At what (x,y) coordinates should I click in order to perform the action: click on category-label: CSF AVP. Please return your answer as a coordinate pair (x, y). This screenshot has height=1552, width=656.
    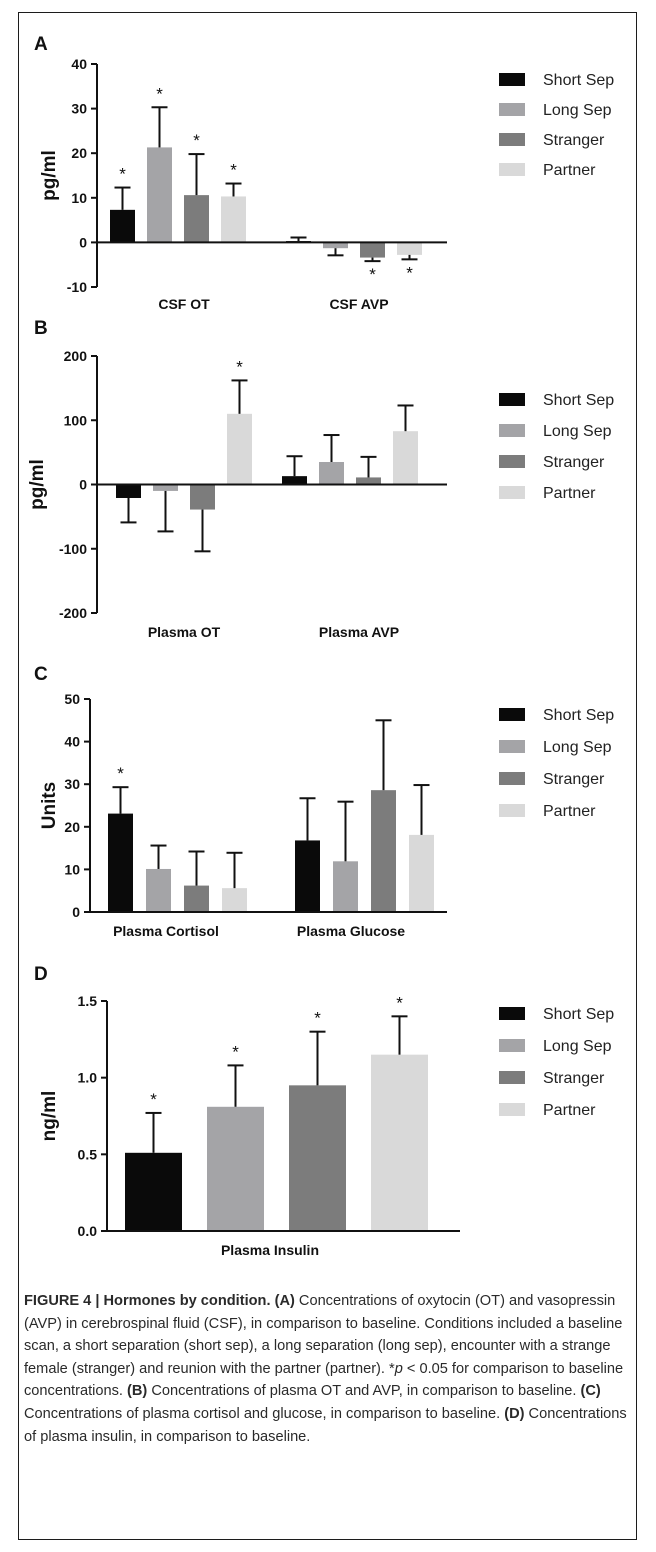
    Looking at the image, I should click on (358, 304).